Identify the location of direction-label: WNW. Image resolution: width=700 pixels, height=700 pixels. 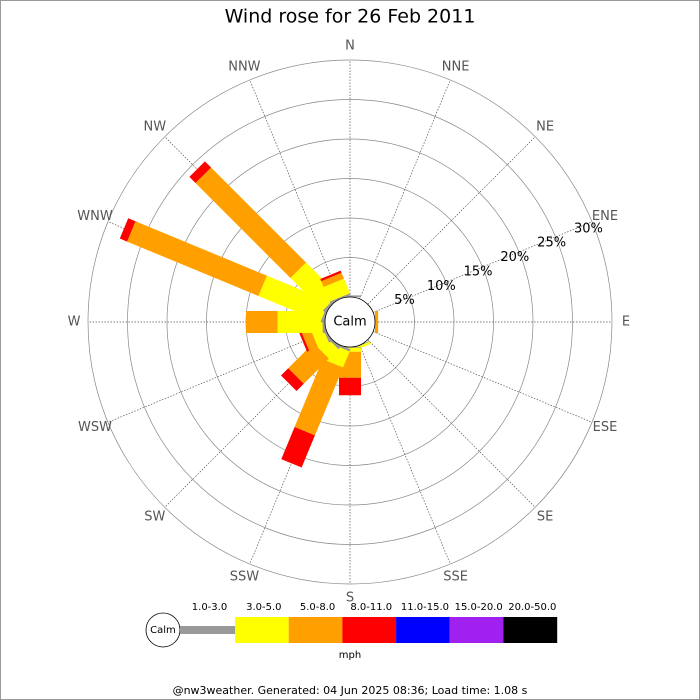
(95, 216).